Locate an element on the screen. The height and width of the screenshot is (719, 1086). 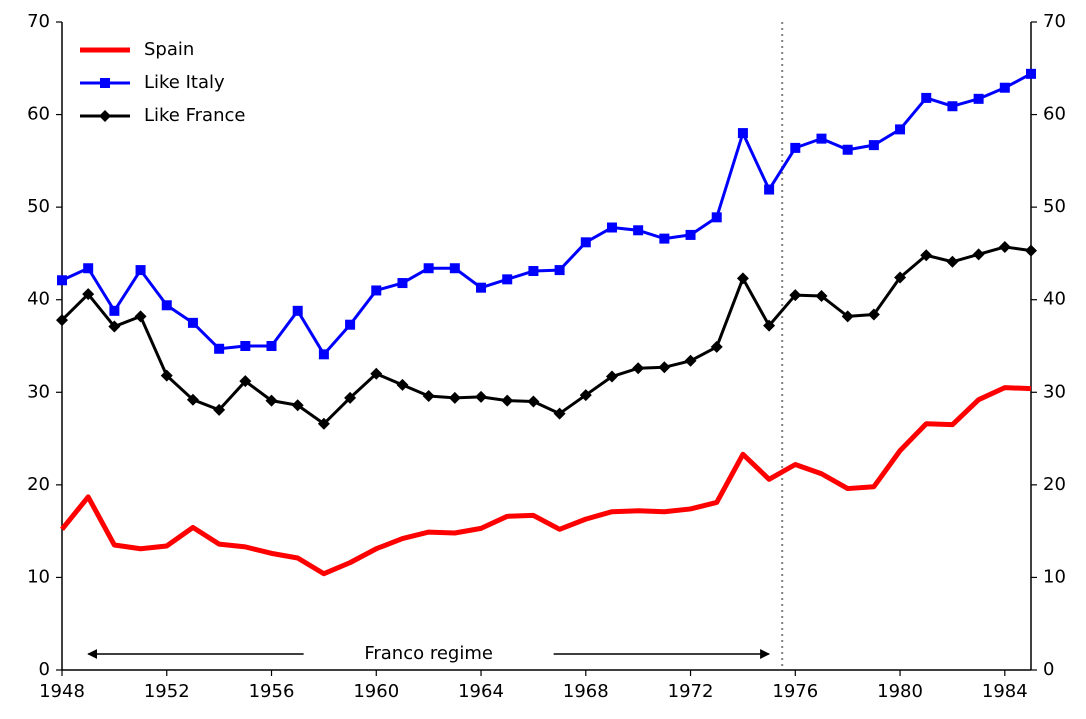
y2-tick-label: 30 is located at coordinates (1054, 391).